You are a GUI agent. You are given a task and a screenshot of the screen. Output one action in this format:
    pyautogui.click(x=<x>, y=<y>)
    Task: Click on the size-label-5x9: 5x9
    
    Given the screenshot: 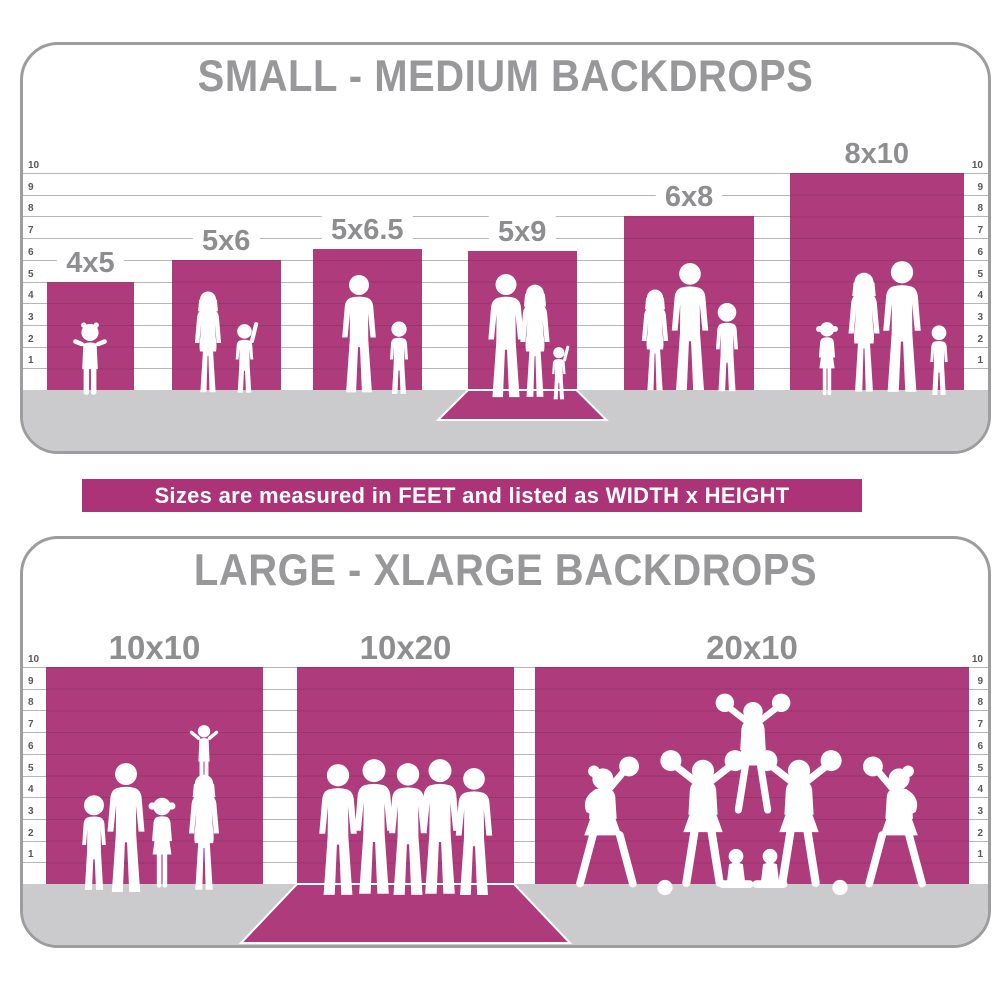 What is the action you would take?
    pyautogui.click(x=522, y=232)
    